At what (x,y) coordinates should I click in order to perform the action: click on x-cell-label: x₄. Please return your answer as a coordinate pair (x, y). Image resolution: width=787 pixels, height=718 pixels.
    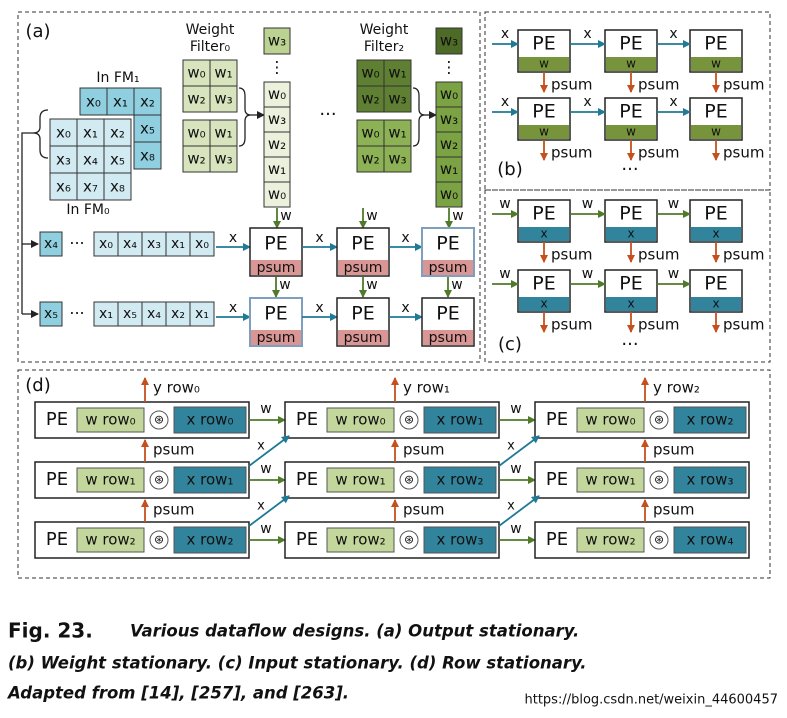
    Looking at the image, I should click on (130, 244).